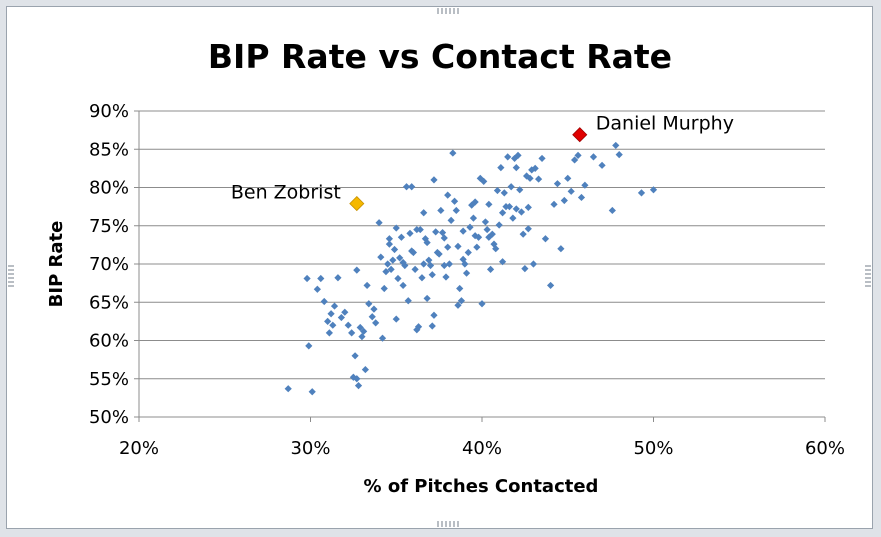 This screenshot has height=537, width=881. Describe the element at coordinates (665, 124) in the screenshot. I see `annotation-label: Daniel Murphy` at that location.